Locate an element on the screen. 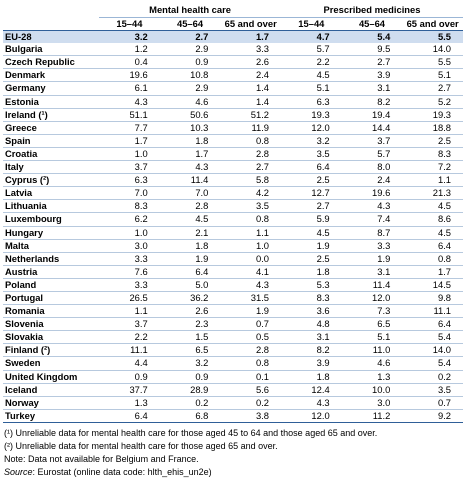 Image resolution: width=466 pixels, height=493 pixels. value-cell: 0.9 is located at coordinates (129, 377).